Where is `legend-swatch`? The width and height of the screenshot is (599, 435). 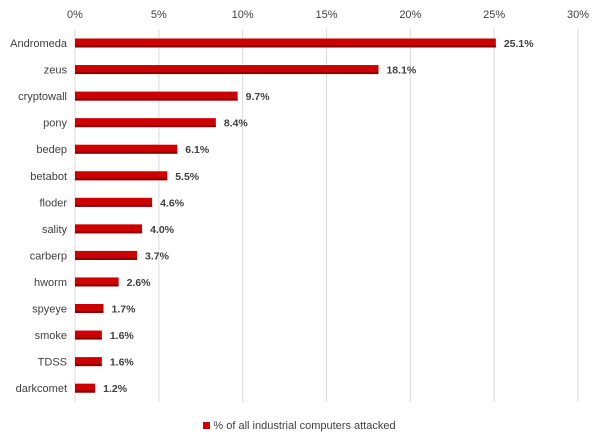 legend-swatch is located at coordinates (207, 425).